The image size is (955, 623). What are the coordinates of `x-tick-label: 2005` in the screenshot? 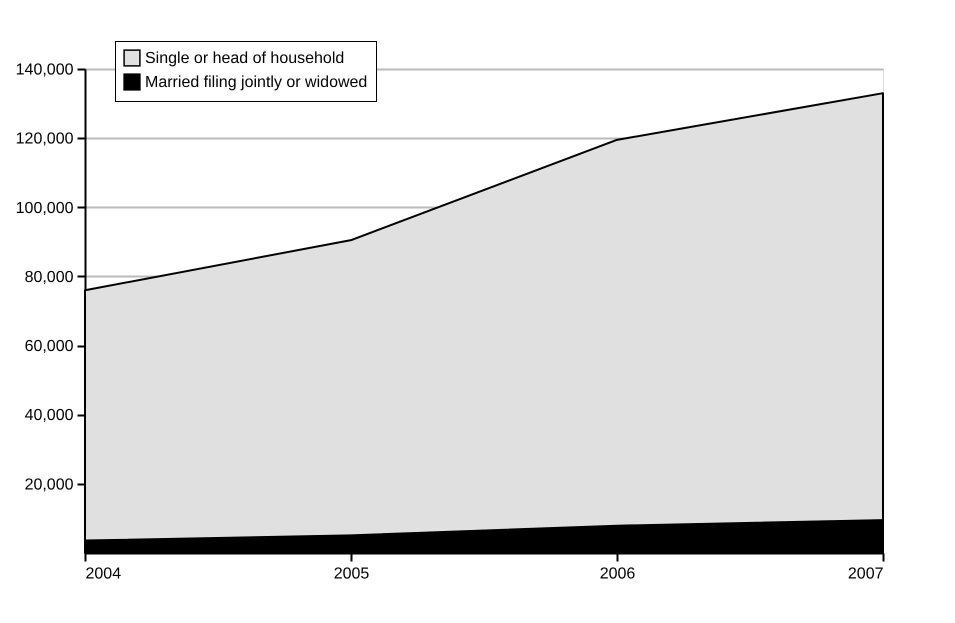 It's located at (352, 574).